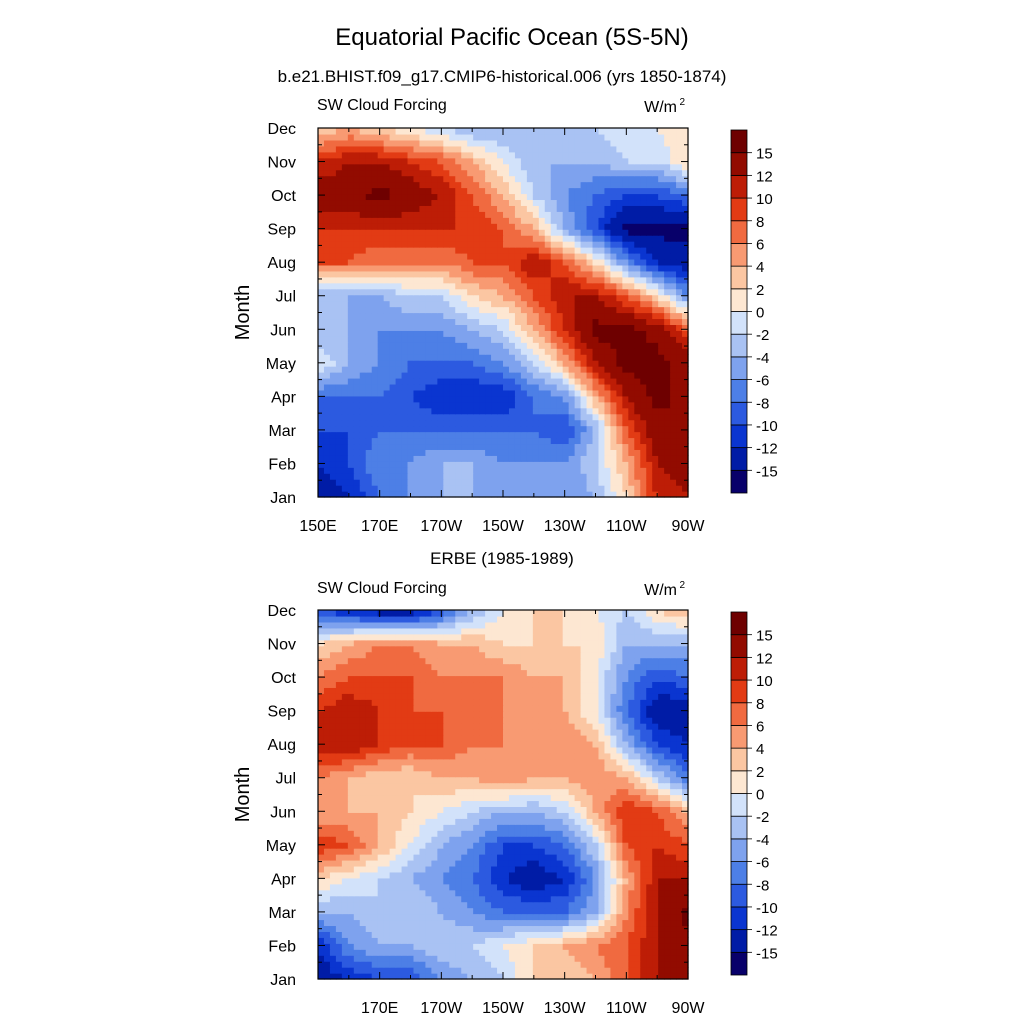  Describe the element at coordinates (767, 471) in the screenshot. I see `color-bar-label: -15` at that location.